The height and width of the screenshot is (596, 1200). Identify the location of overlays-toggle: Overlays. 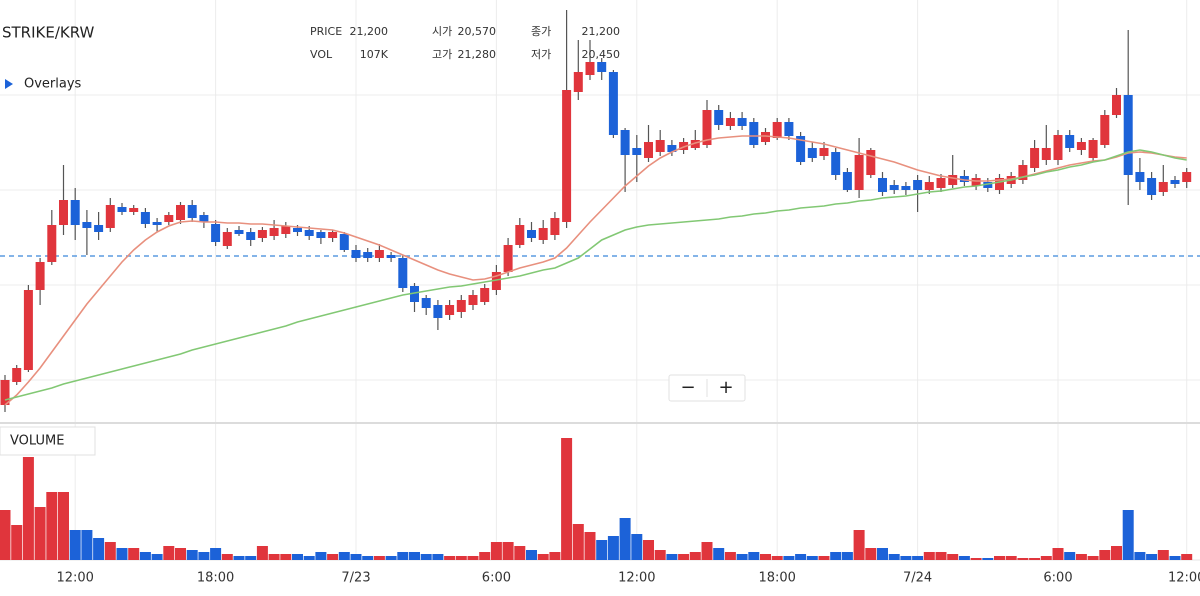
(43, 84).